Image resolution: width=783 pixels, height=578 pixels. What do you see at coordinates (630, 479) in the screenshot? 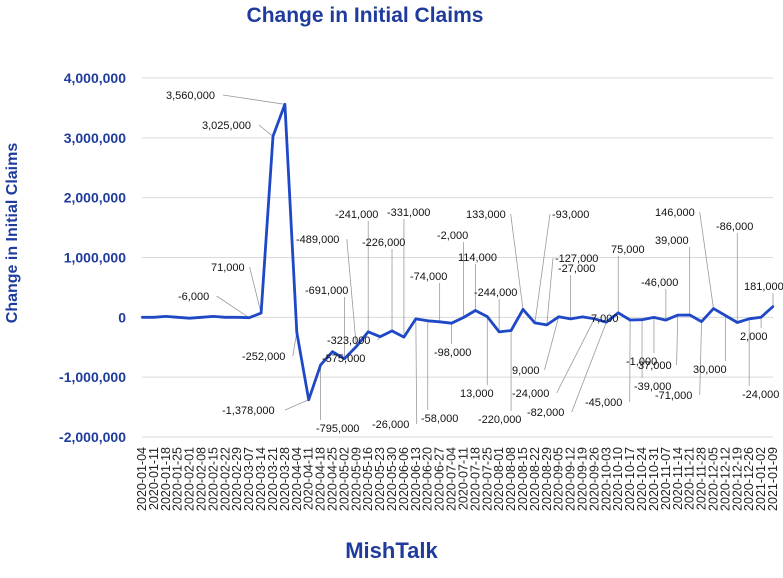
I see `x-tick-label: 2020-10-17` at bounding box center [630, 479].